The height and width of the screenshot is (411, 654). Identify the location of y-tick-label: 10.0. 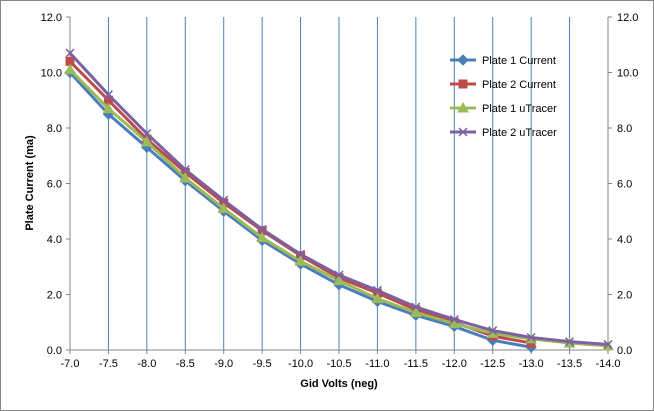
(51, 74).